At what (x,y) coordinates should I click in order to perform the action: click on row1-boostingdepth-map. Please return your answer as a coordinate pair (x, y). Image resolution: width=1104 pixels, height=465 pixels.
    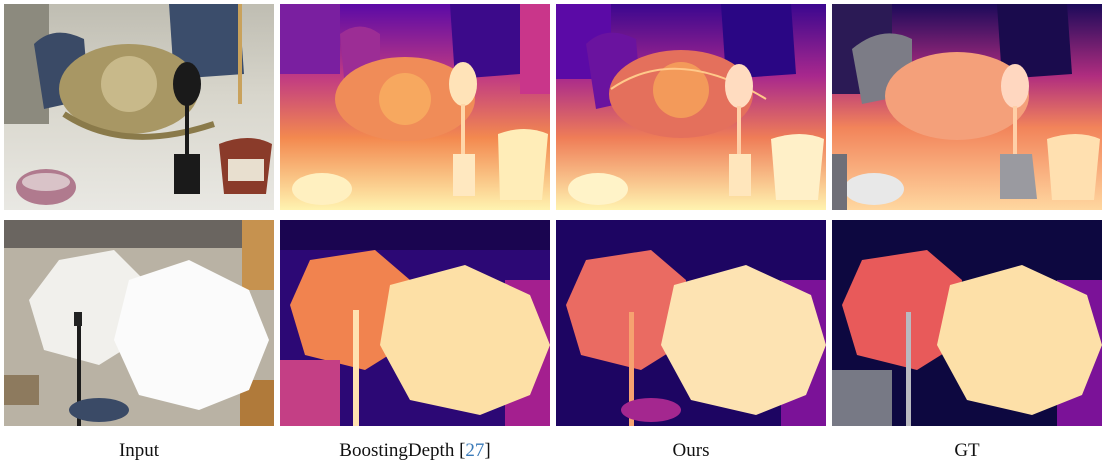
    Looking at the image, I should click on (415, 107).